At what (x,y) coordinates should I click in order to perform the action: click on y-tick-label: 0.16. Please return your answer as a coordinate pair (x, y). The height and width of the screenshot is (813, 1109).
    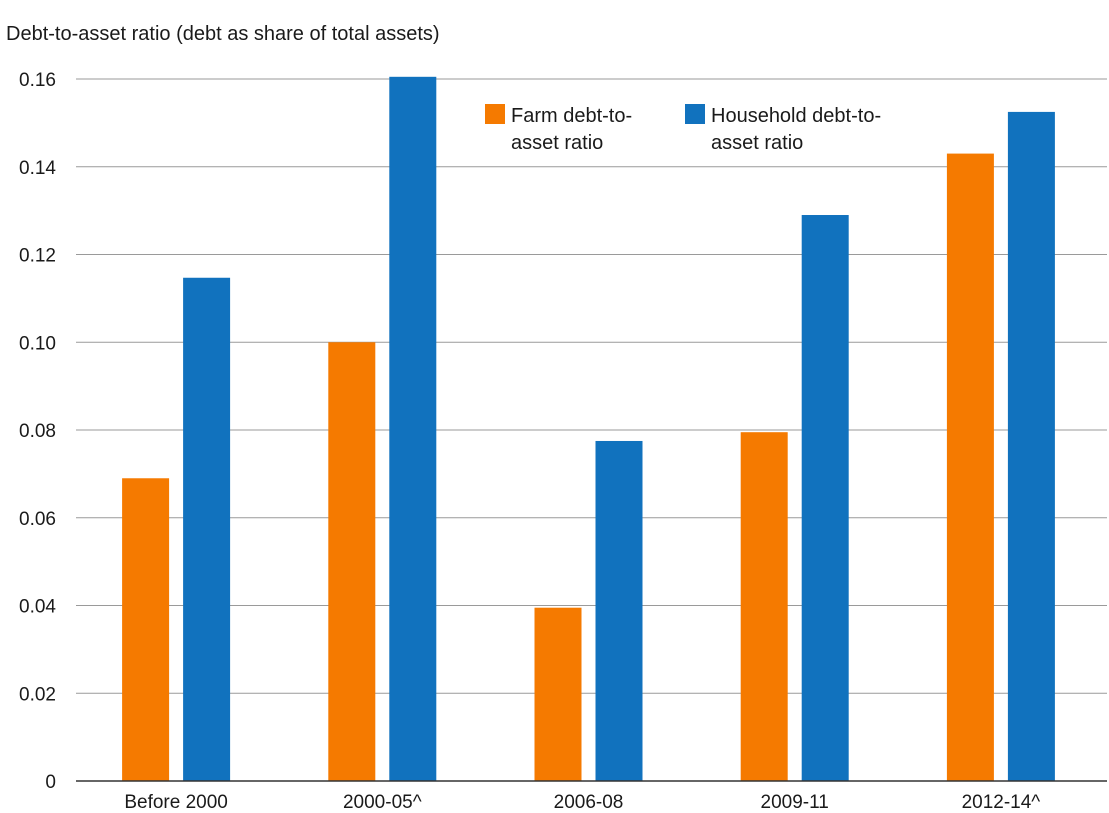
    Looking at the image, I should click on (37, 80).